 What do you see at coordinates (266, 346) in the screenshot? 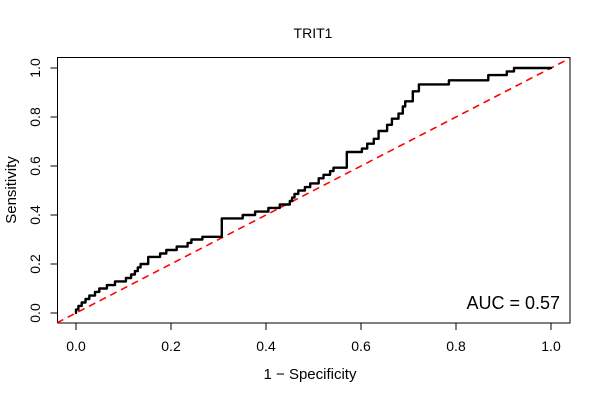
I see `x-tick-label: 0.4` at bounding box center [266, 346].